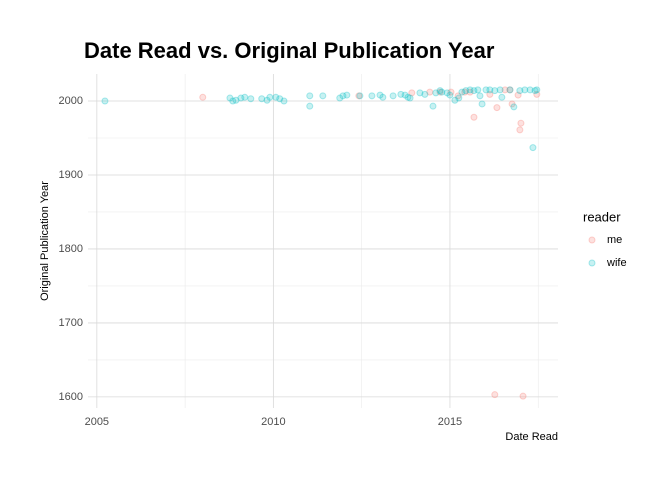  Describe the element at coordinates (71, 397) in the screenshot. I see `y-tick-label: 1600` at that location.